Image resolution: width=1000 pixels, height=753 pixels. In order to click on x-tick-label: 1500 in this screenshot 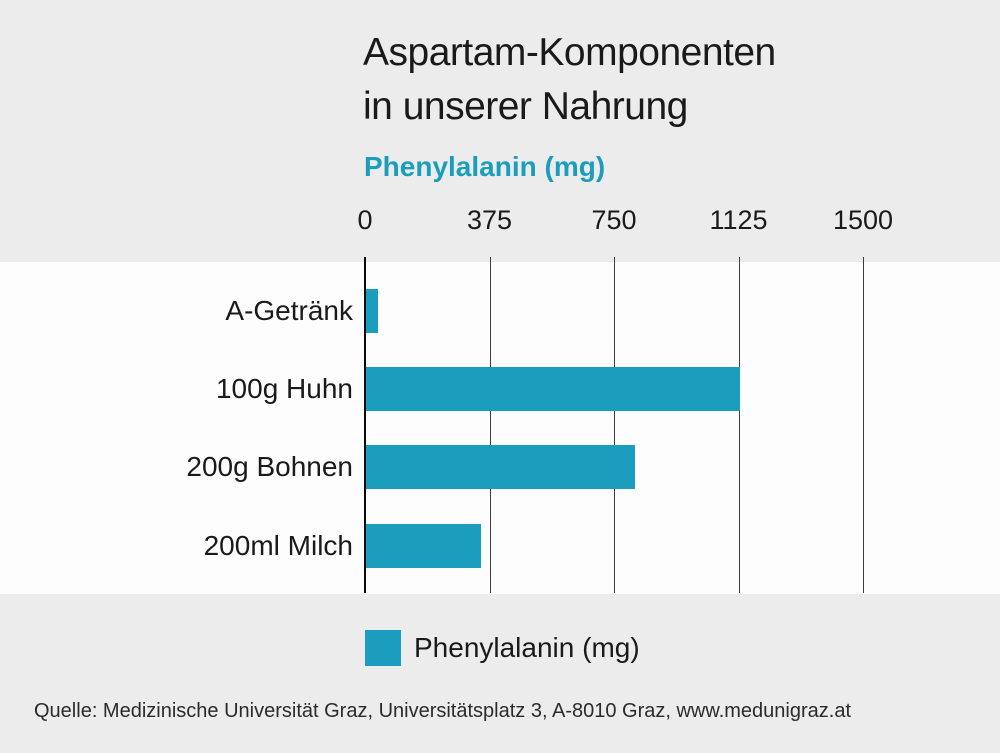, I will do `click(863, 220)`.